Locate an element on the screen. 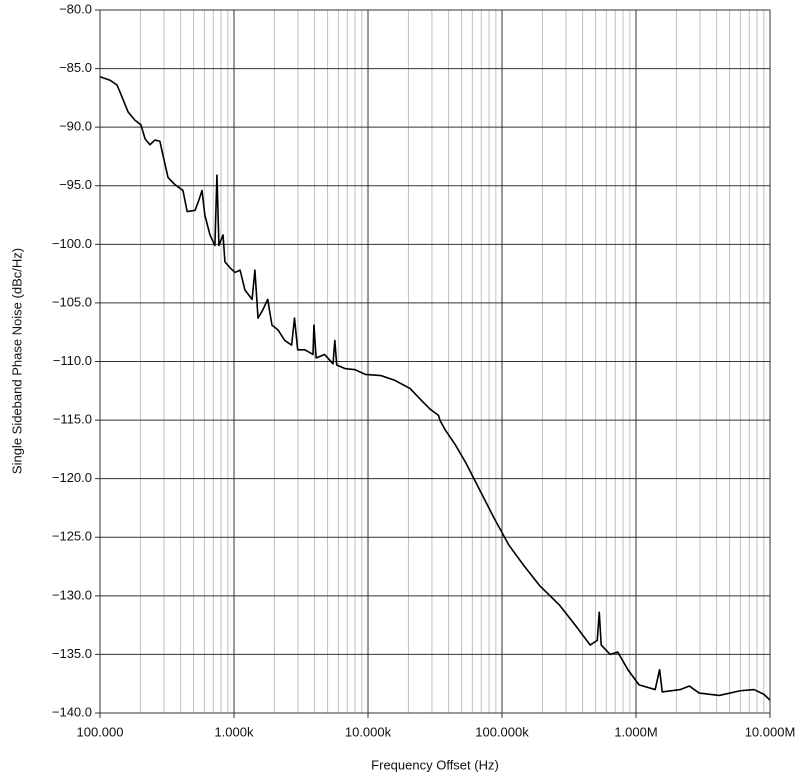  x-tick-label: 1.000k is located at coordinates (234, 731).